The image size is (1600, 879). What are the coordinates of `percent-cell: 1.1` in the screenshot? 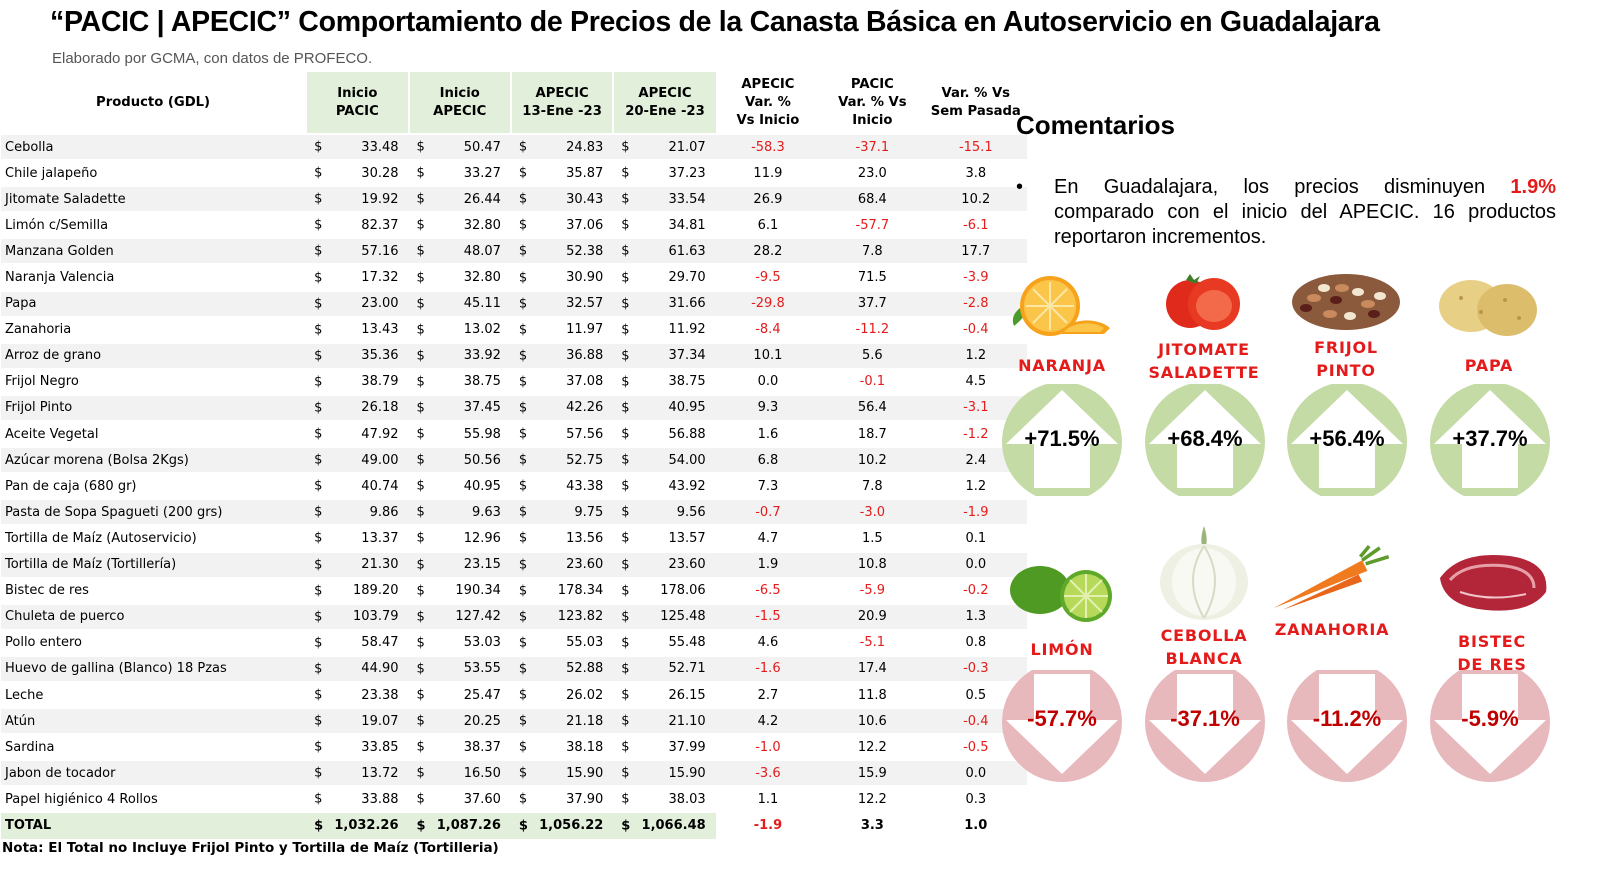 It's located at (768, 799).